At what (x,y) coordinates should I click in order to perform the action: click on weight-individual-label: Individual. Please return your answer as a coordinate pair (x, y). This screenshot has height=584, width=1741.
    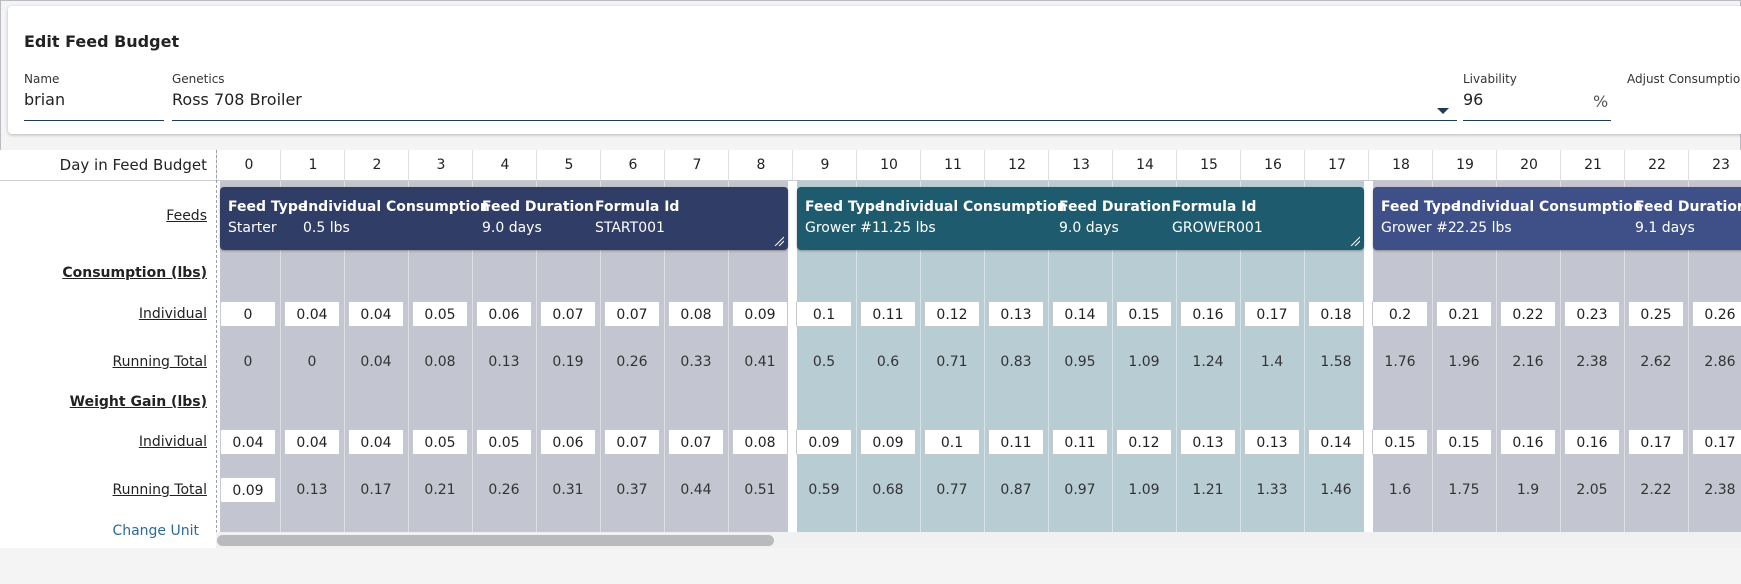
    Looking at the image, I should click on (172, 442).